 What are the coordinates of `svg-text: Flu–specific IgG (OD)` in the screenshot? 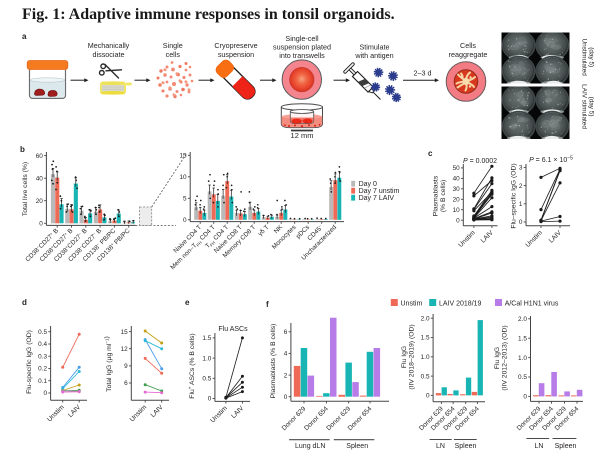 It's located at (514, 195).